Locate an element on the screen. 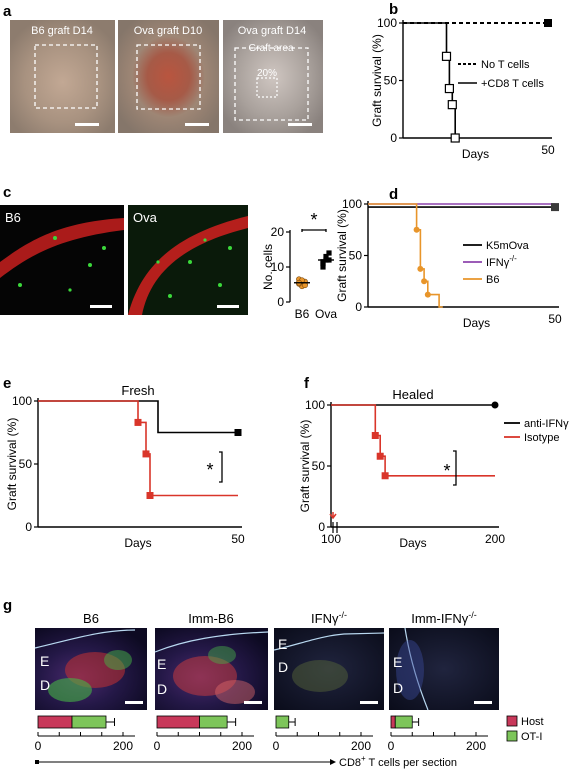 This screenshot has width=585, height=773. legend-label-oti: OT-I is located at coordinates (531, 737).